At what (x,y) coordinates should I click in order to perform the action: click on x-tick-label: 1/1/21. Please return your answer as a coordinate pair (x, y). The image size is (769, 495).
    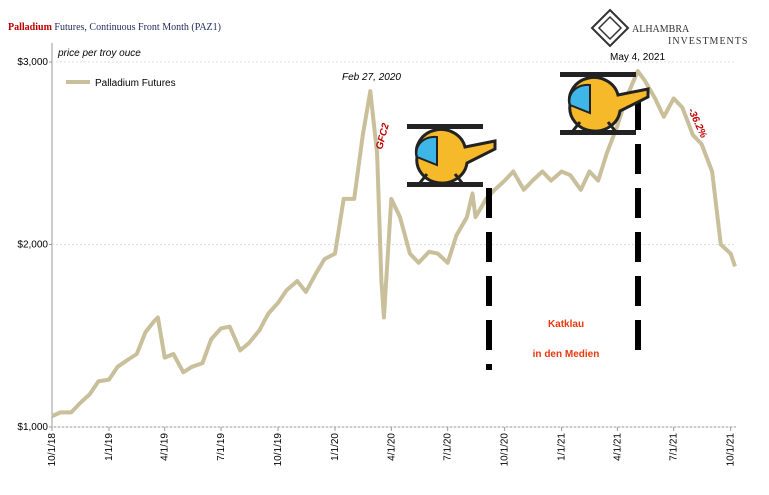
    Looking at the image, I should click on (562, 447).